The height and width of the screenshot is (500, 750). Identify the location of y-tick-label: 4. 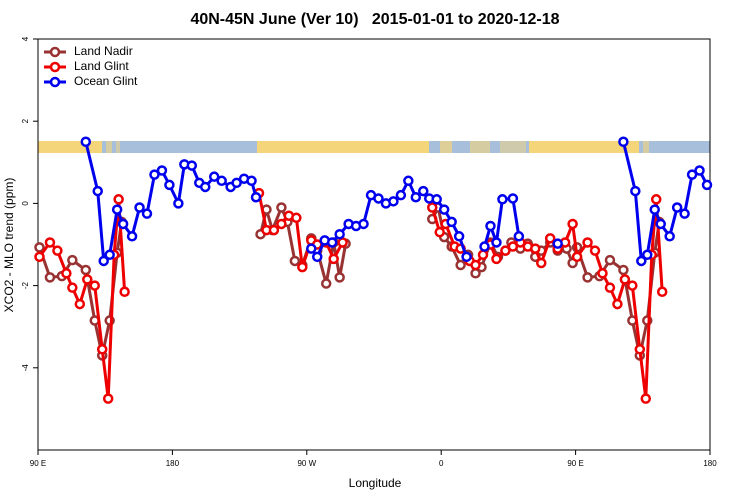
(25, 38).